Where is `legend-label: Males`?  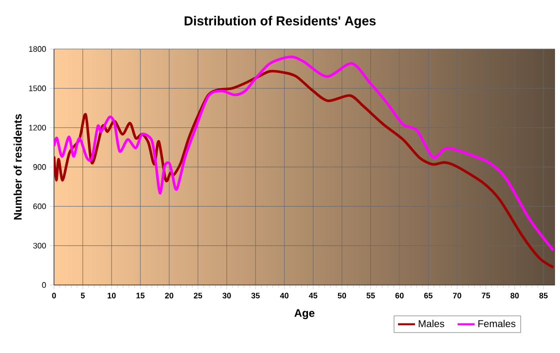
legend-label: Males is located at coordinates (431, 324).